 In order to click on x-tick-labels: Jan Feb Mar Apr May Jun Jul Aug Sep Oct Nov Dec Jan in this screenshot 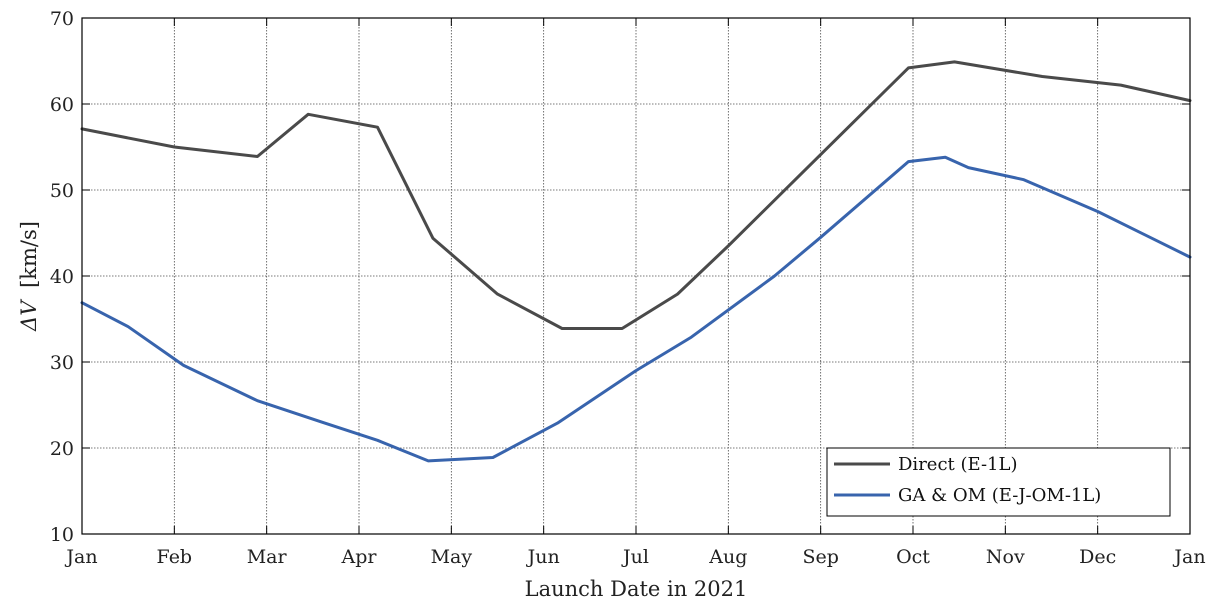, I will do `click(634, 557)`.